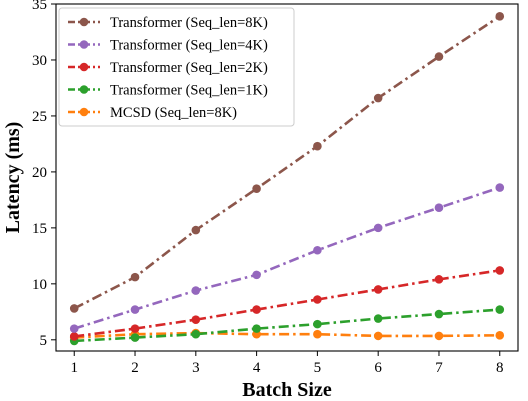 The image size is (528, 401). What do you see at coordinates (13, 178) in the screenshot?
I see `y-axis-title: Latency (ms)` at bounding box center [13, 178].